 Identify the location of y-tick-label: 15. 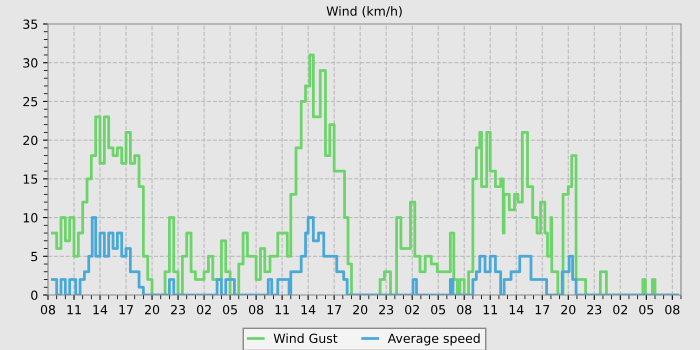
(31, 179).